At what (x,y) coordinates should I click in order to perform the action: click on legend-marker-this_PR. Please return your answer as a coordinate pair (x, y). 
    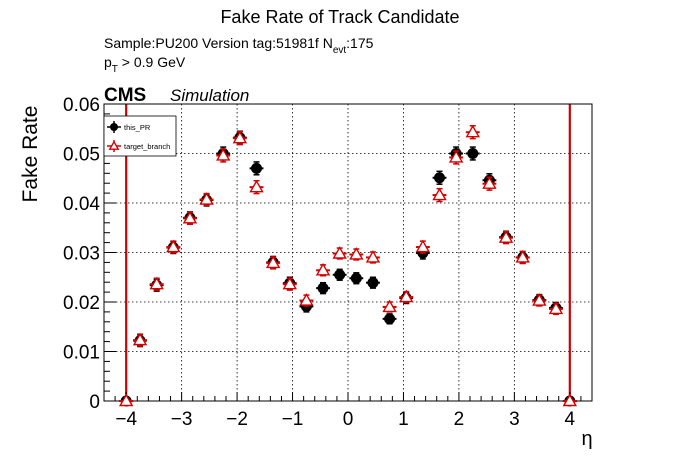
    Looking at the image, I should click on (114, 127).